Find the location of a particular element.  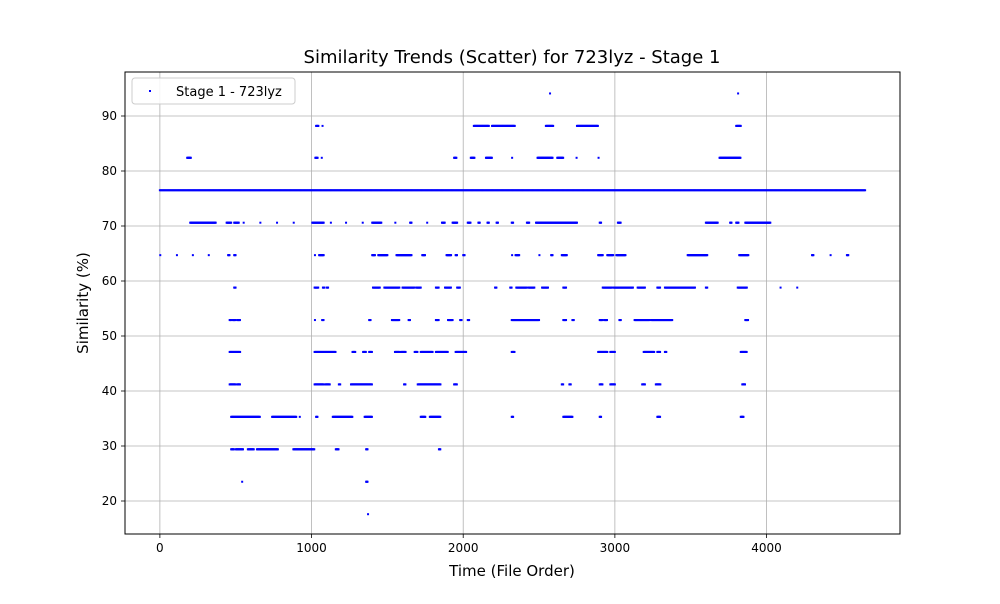

x-tick-label: 1000 is located at coordinates (311, 548).